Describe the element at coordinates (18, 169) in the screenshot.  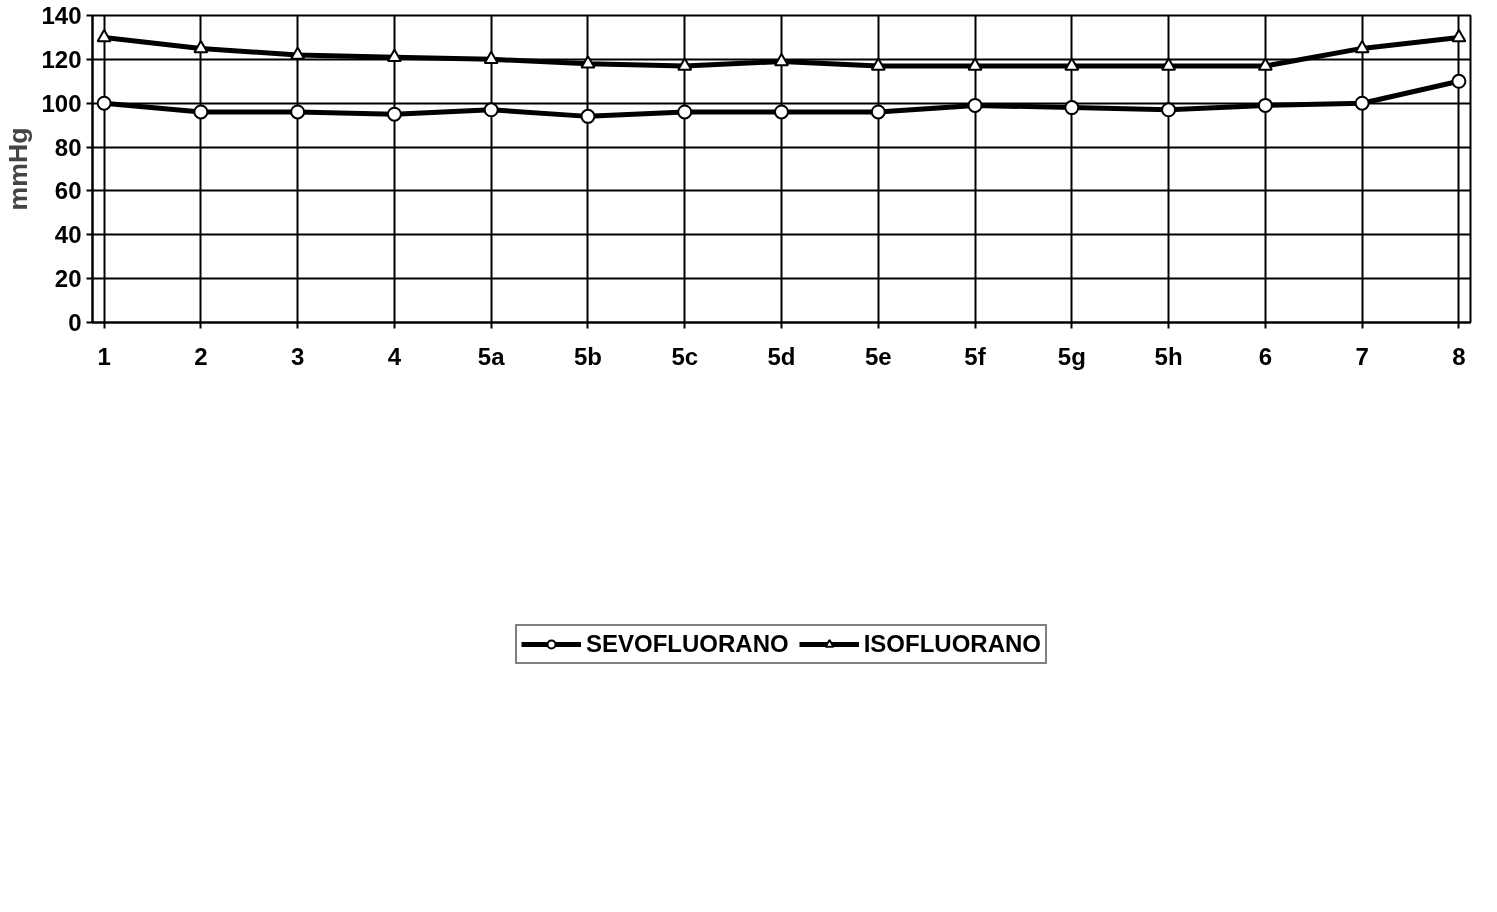
I see `y-axis-title: mmHg` at that location.